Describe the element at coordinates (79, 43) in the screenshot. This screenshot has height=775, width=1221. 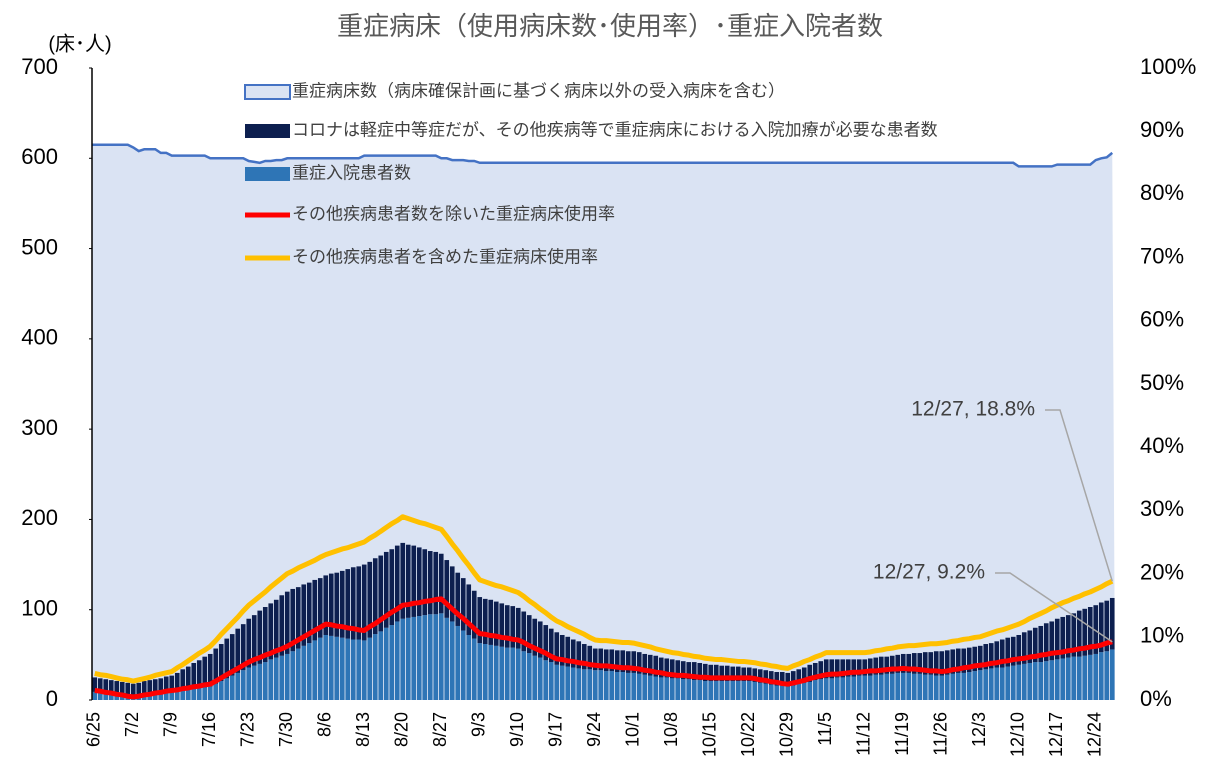
I see `y-axis-label: (床･人)` at that location.